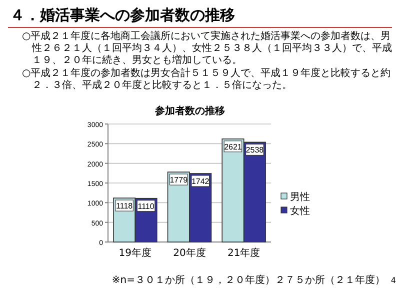 Image resolution: width=400 pixels, height=291 pixels. What do you see at coordinates (248, 280) in the screenshot?
I see `text: ※n=３０１か所（１９，２０年度）２７５か所（２１年度）` at bounding box center [248, 280].